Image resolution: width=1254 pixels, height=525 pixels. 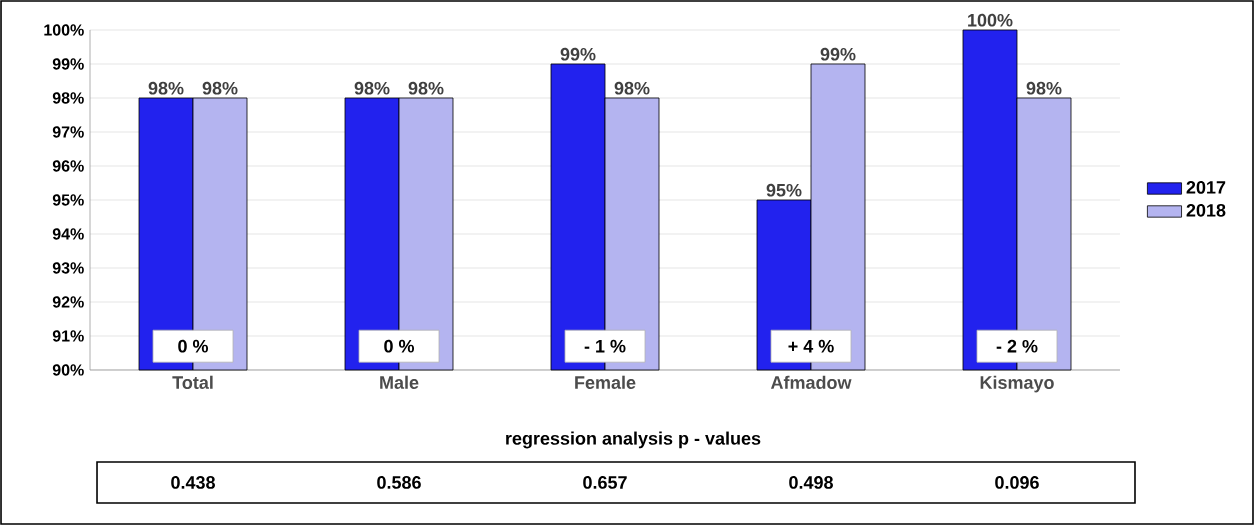 I want to click on y-tick-label: 96%, so click(x=68, y=166).